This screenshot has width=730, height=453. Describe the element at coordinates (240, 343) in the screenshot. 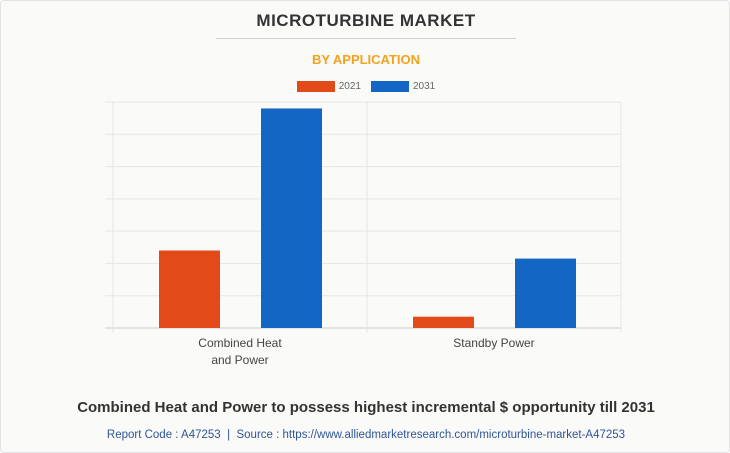

I see `x-tick-label-line: Combined Heat` at that location.